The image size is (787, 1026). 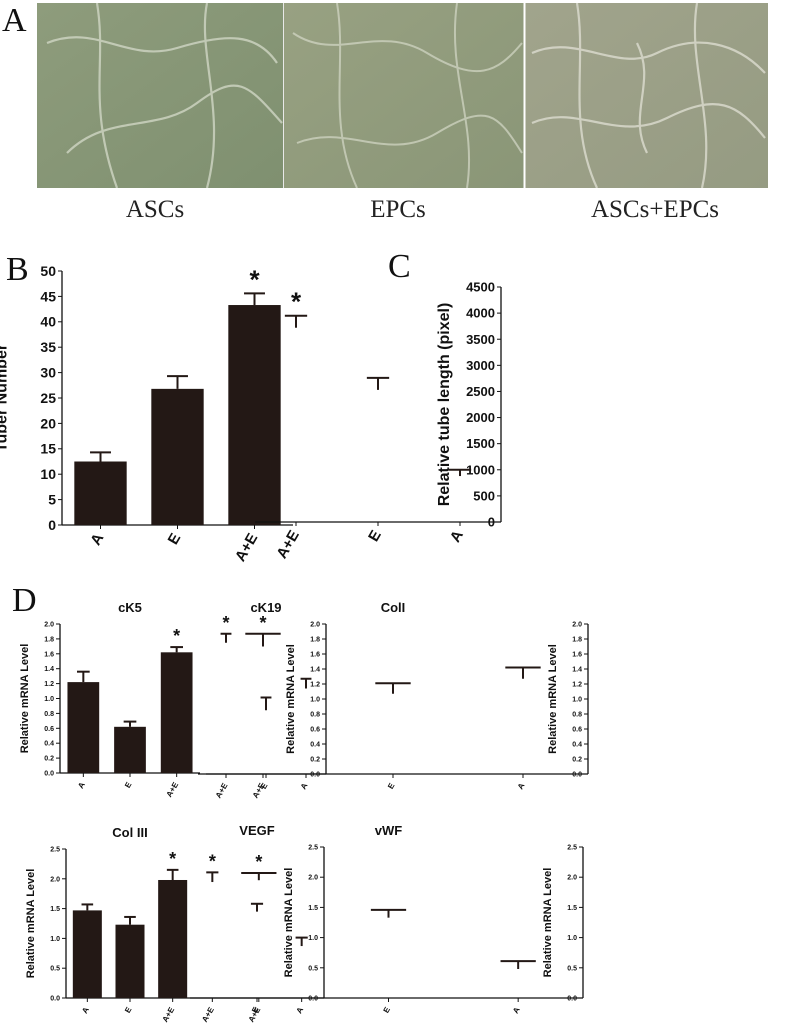 What do you see at coordinates (5, 398) in the screenshot?
I see `y-axis-label: Tuber Number` at bounding box center [5, 398].